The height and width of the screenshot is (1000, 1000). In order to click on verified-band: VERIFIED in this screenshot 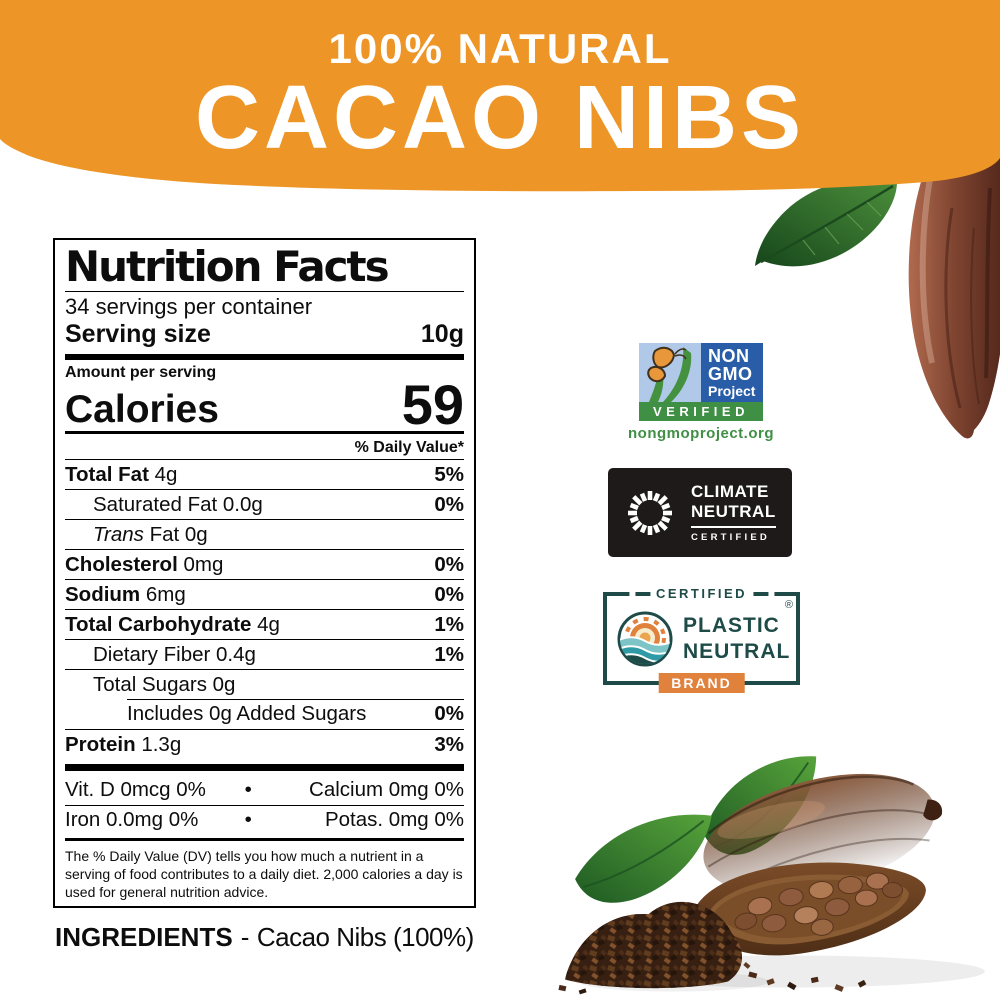, I will do `click(701, 411)`.